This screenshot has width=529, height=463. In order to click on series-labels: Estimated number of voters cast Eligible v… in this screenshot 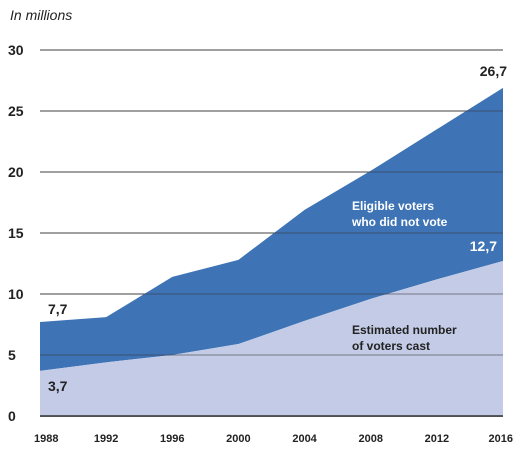, I will do `click(404, 276)`.